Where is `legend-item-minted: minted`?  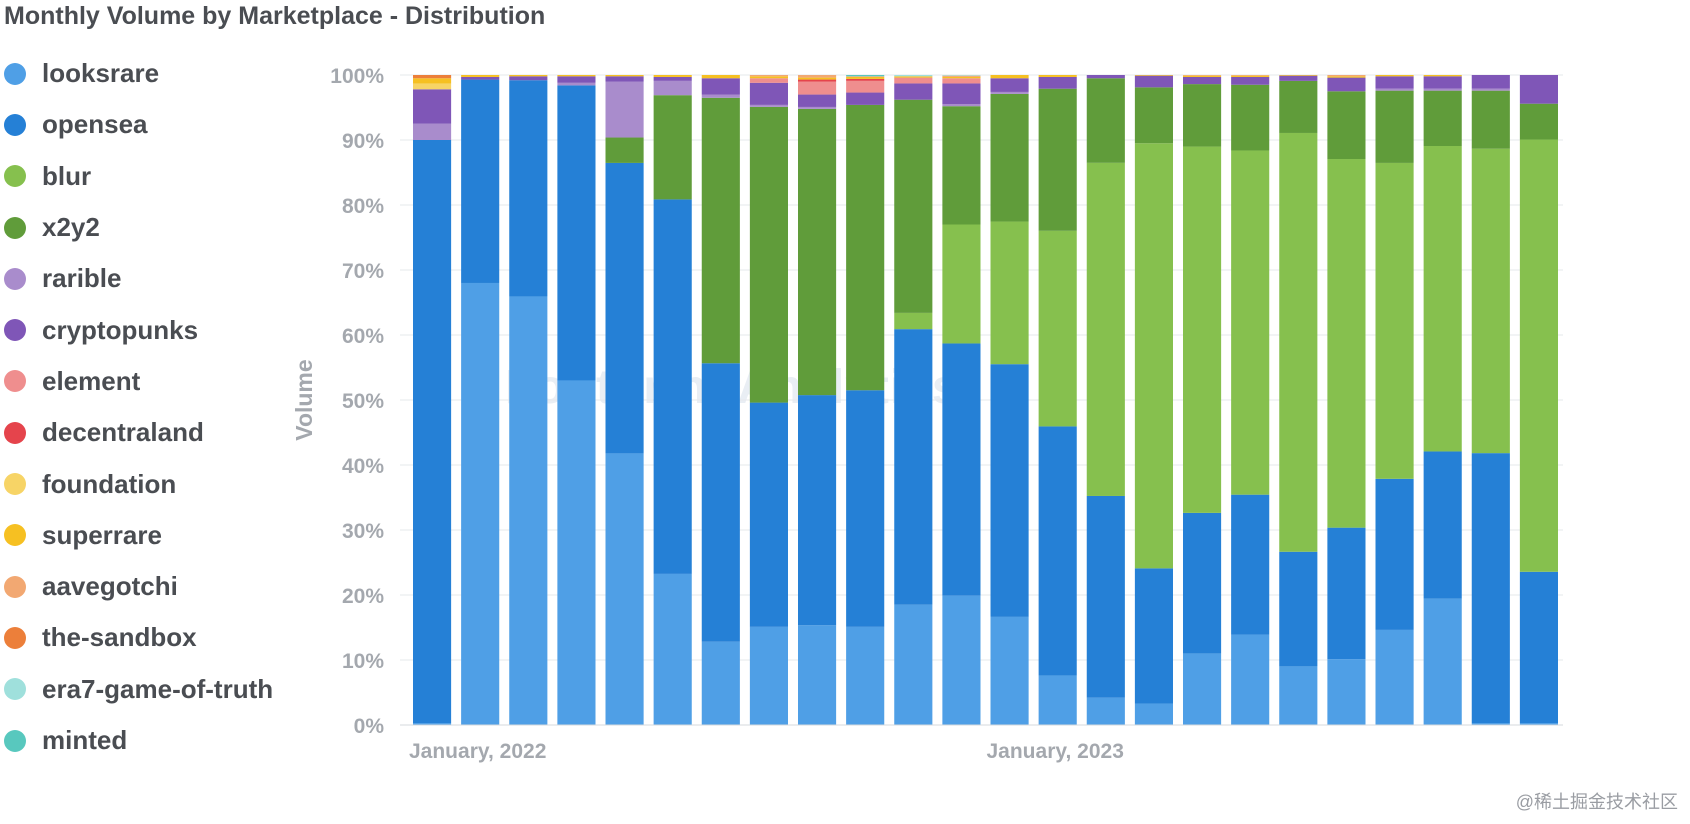
legend-item-minted: minted is located at coordinates (136, 740).